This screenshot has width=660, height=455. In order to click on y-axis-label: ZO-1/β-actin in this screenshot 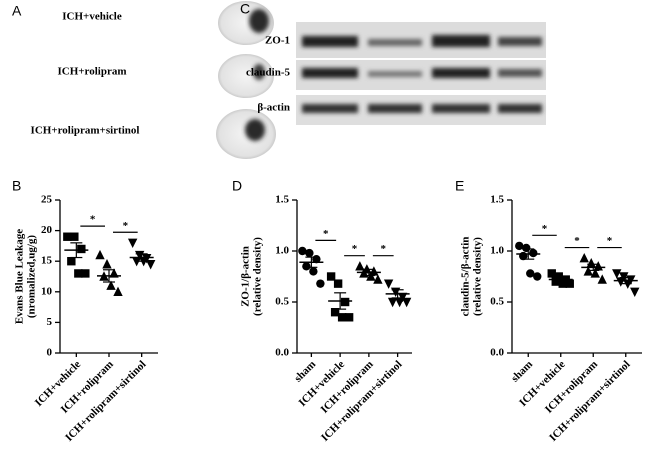, I will do `click(246, 276)`.